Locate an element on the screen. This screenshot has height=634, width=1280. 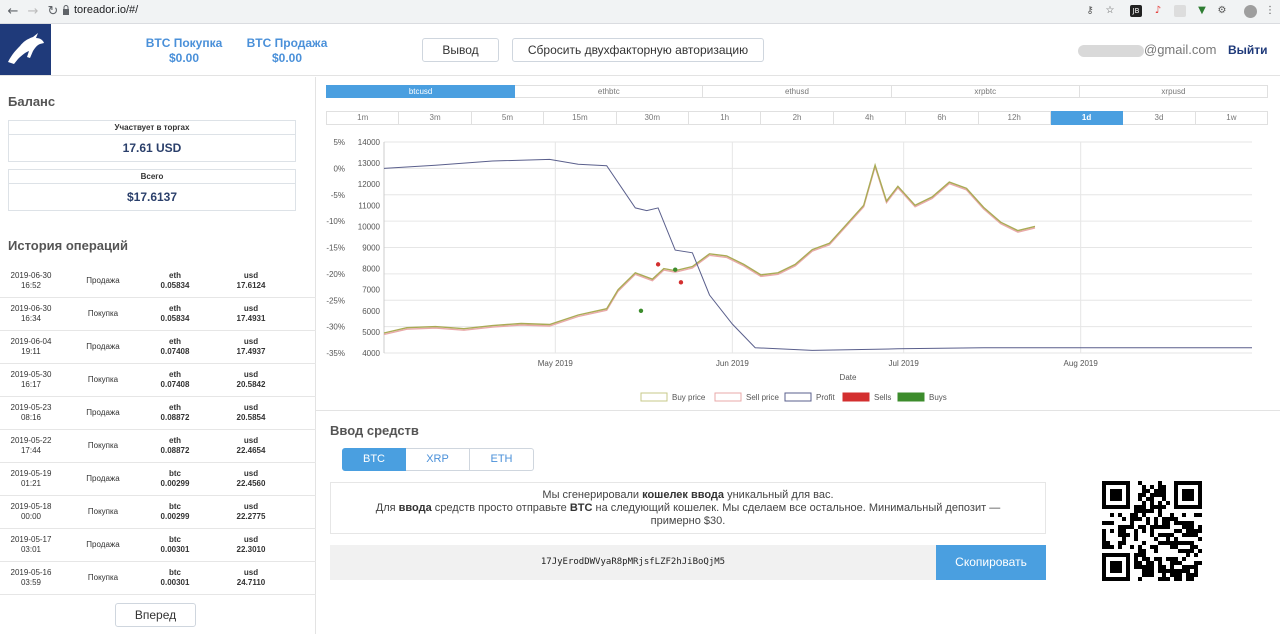
history-usd-amount: 17.4937 is located at coordinates (251, 351).